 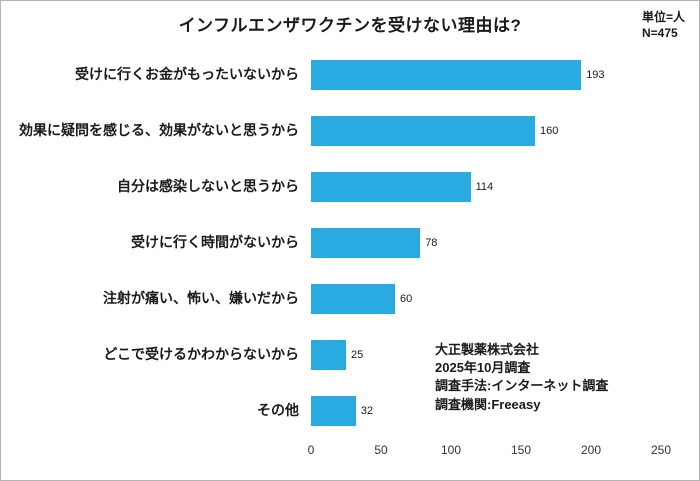 I want to click on value-label: 25, so click(x=357, y=355).